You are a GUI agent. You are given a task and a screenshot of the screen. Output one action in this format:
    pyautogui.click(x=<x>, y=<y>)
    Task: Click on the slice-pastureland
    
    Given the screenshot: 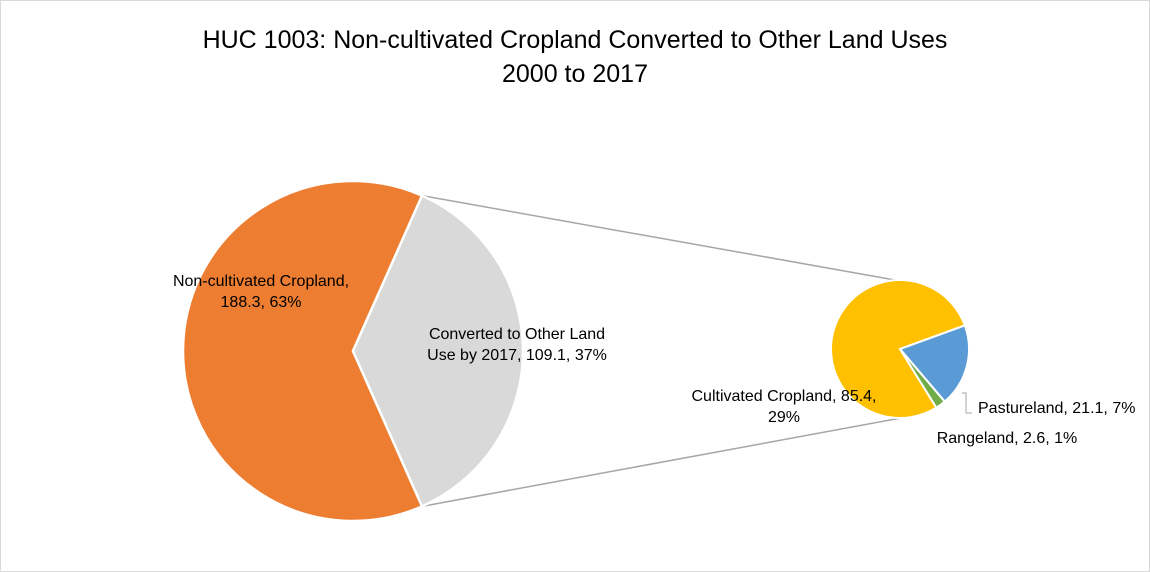 What is the action you would take?
    pyautogui.click(x=934, y=363)
    